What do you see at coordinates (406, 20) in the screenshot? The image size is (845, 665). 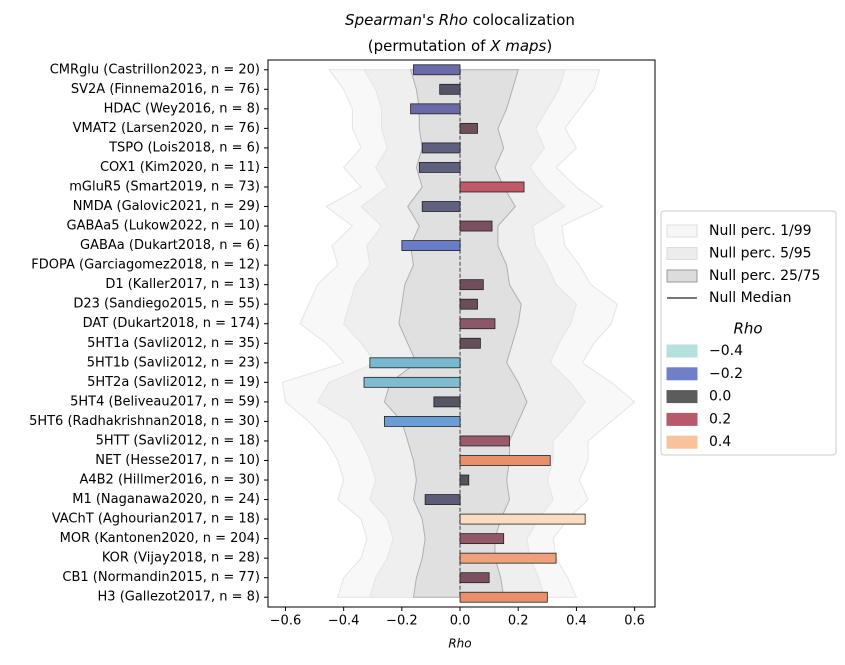 I see `title-italic: Spearman's Rho` at bounding box center [406, 20].